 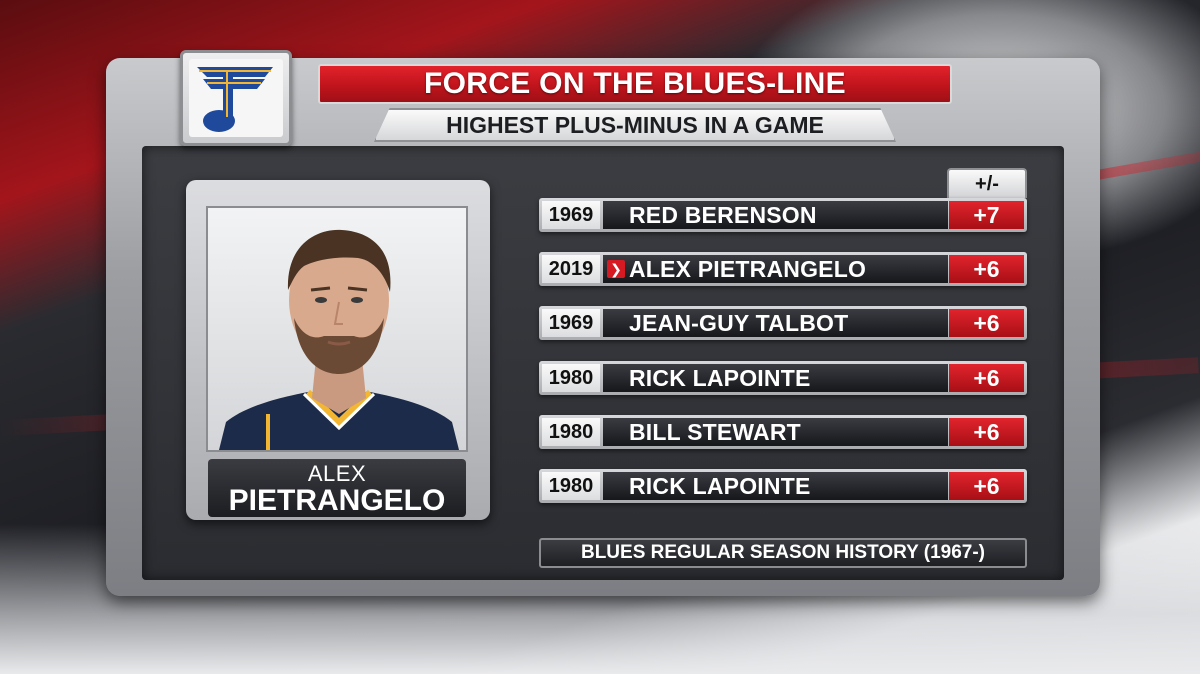 I want to click on stat-row: 1980 BILL STEWART +6, so click(x=783, y=432).